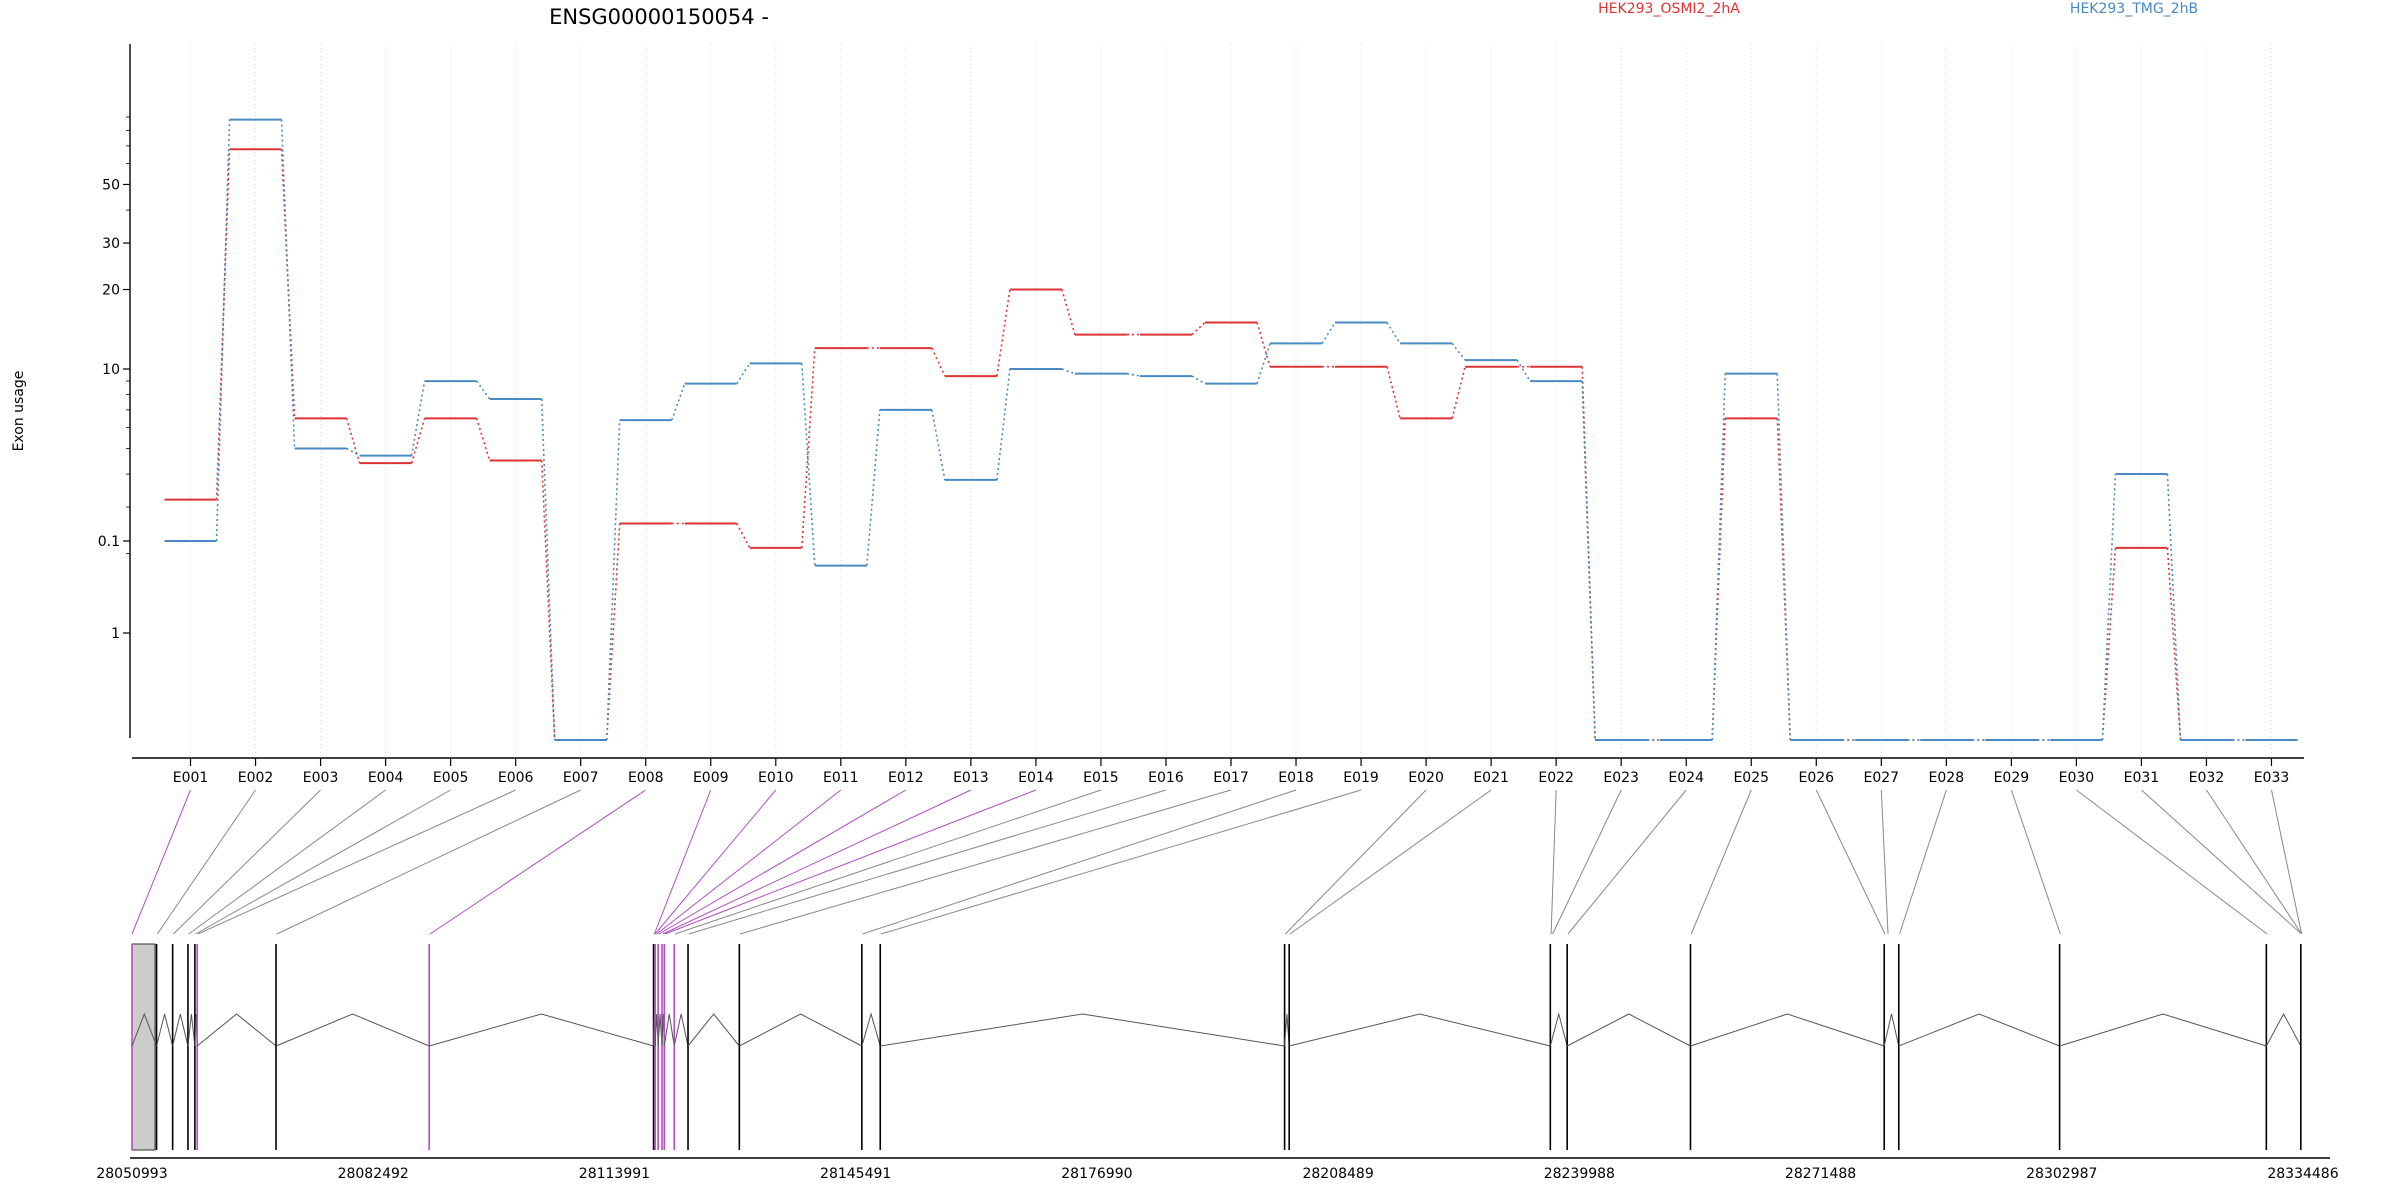  I want to click on coordinate-label: 28082492, so click(373, 1174).